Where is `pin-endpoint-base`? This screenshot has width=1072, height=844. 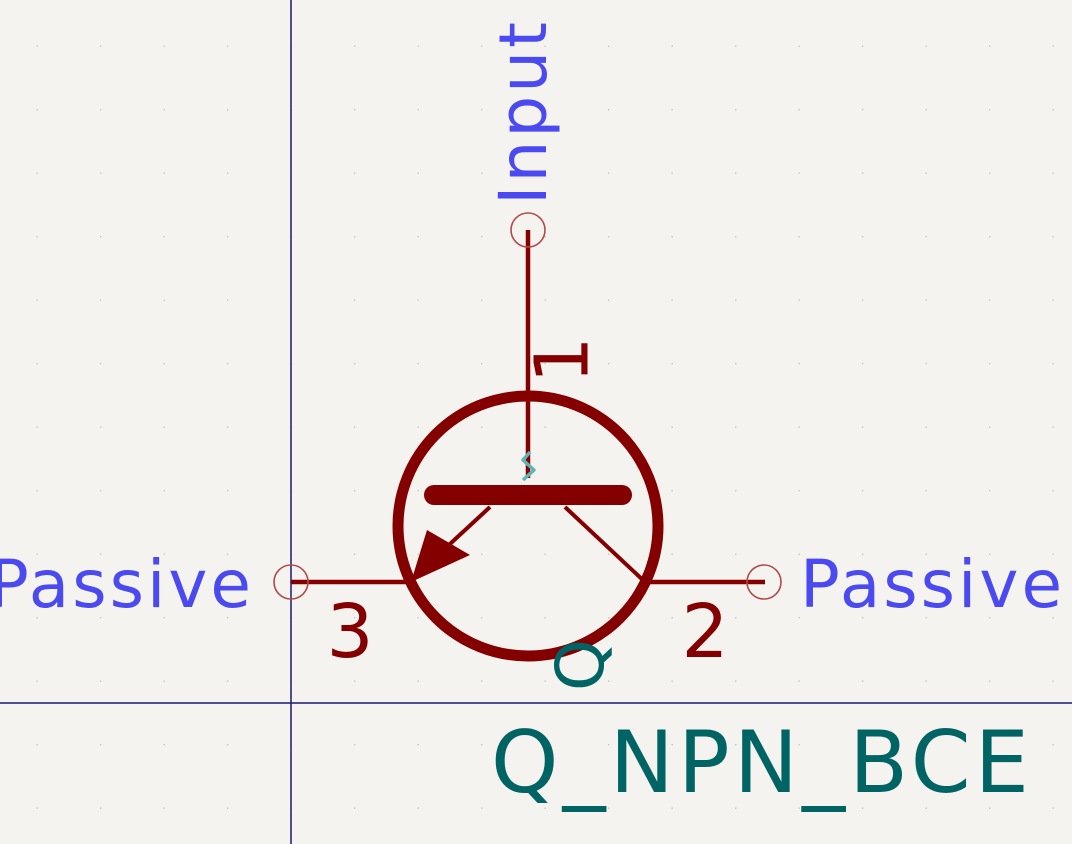 pin-endpoint-base is located at coordinates (528, 230).